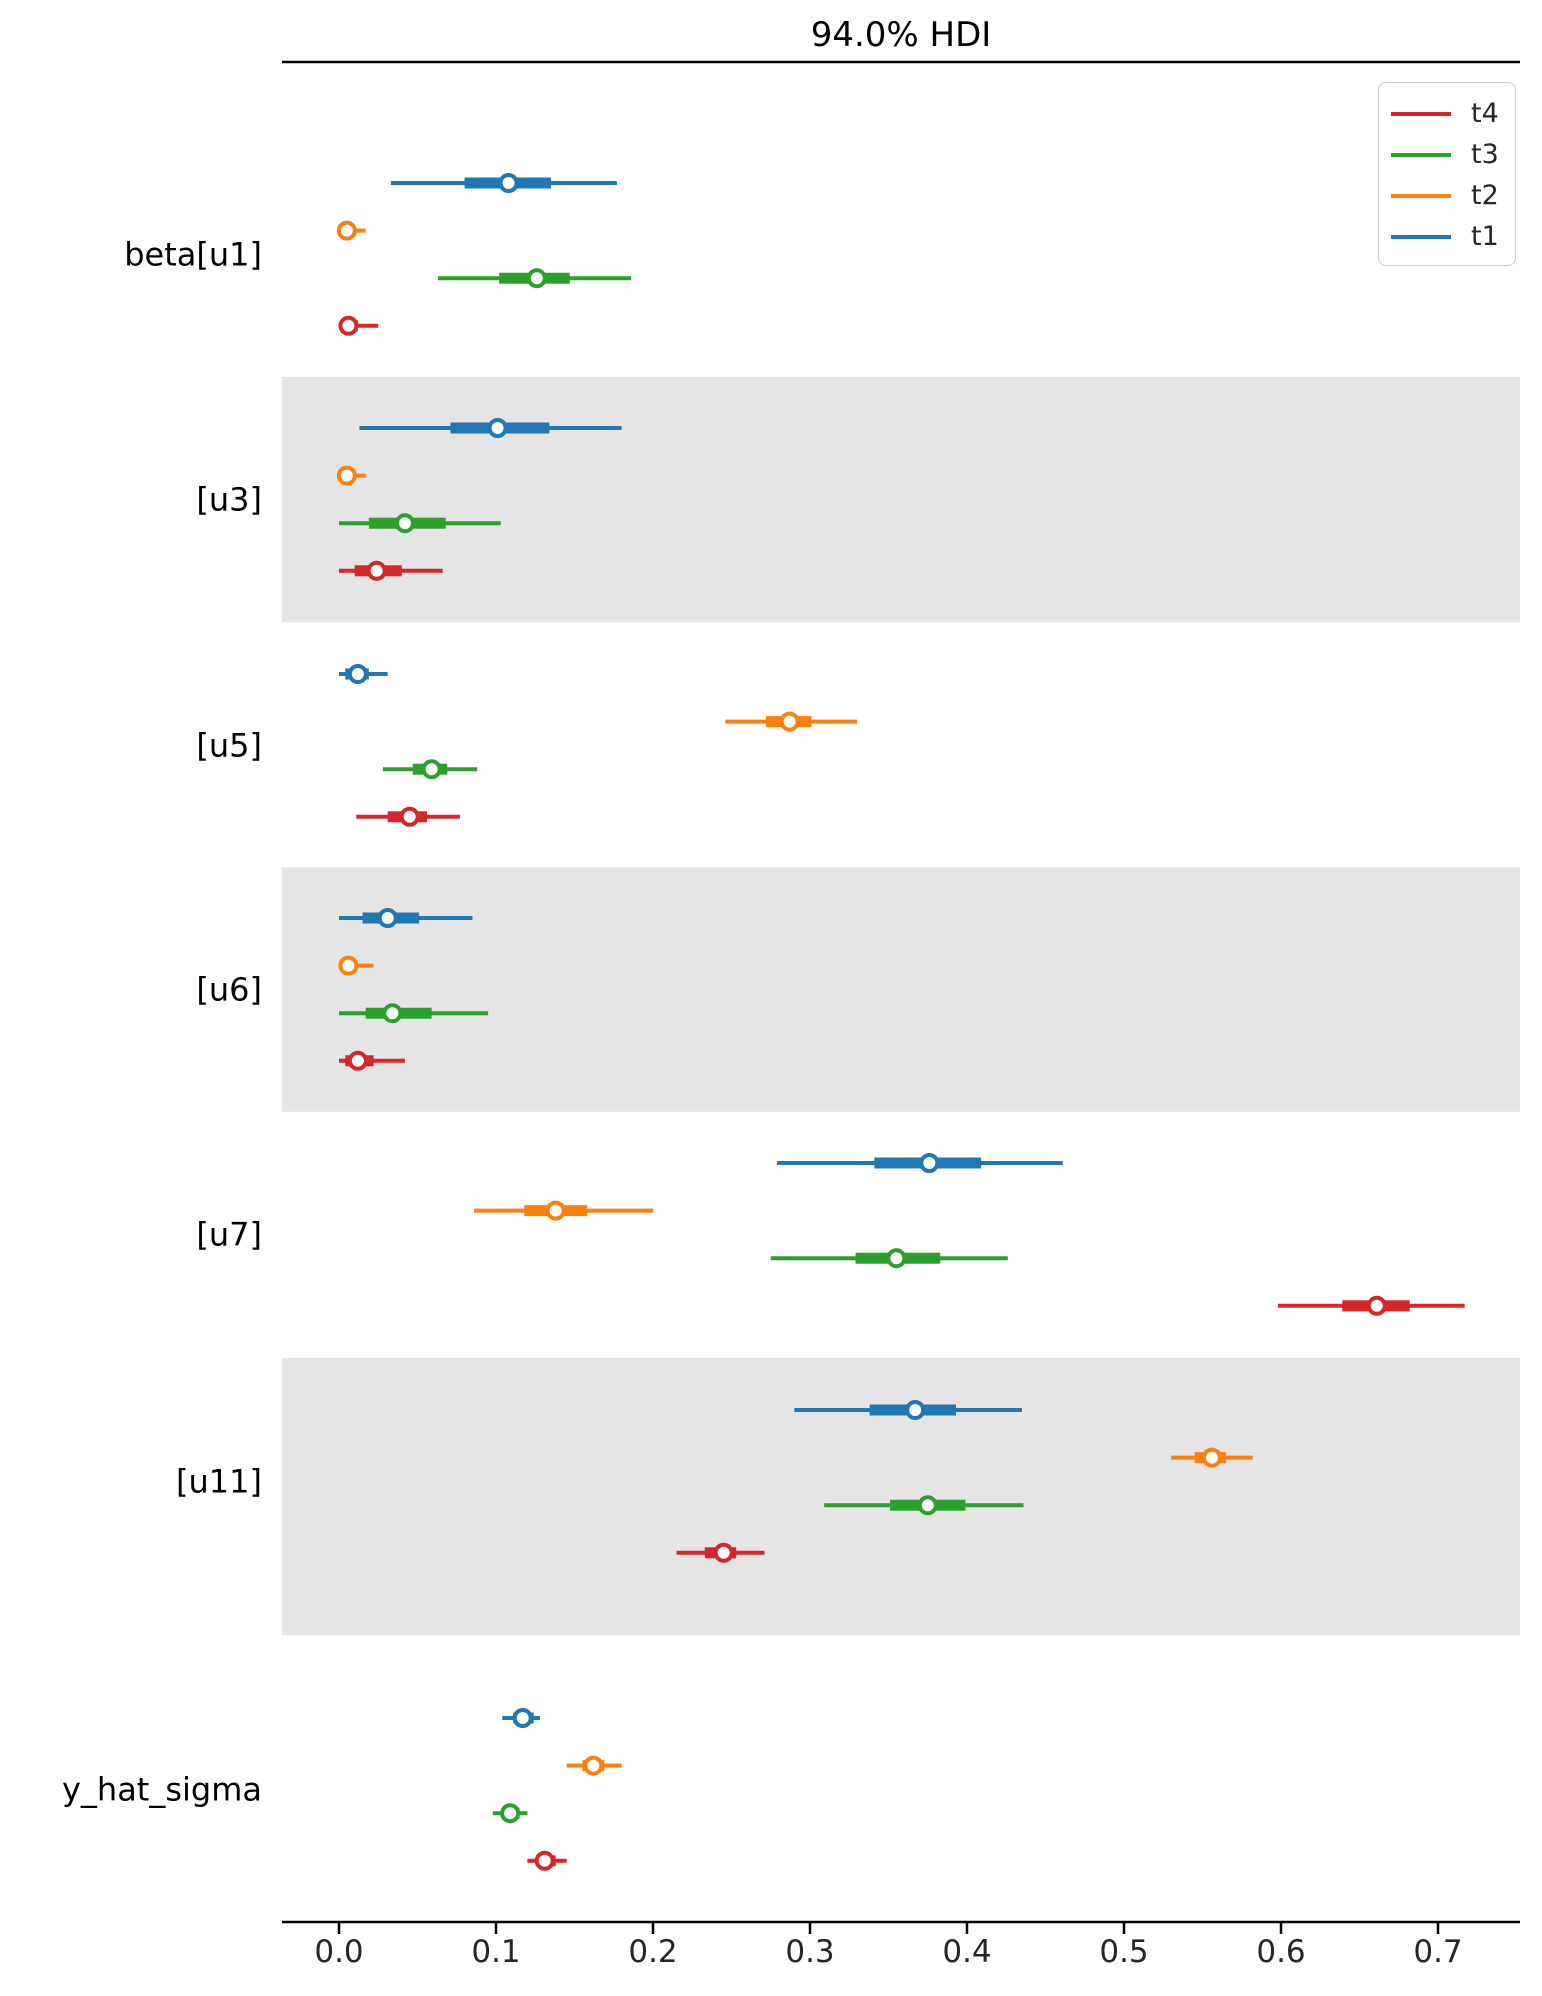  What do you see at coordinates (193, 254) in the screenshot?
I see `y-axis-label-betau1: beta[u1]` at bounding box center [193, 254].